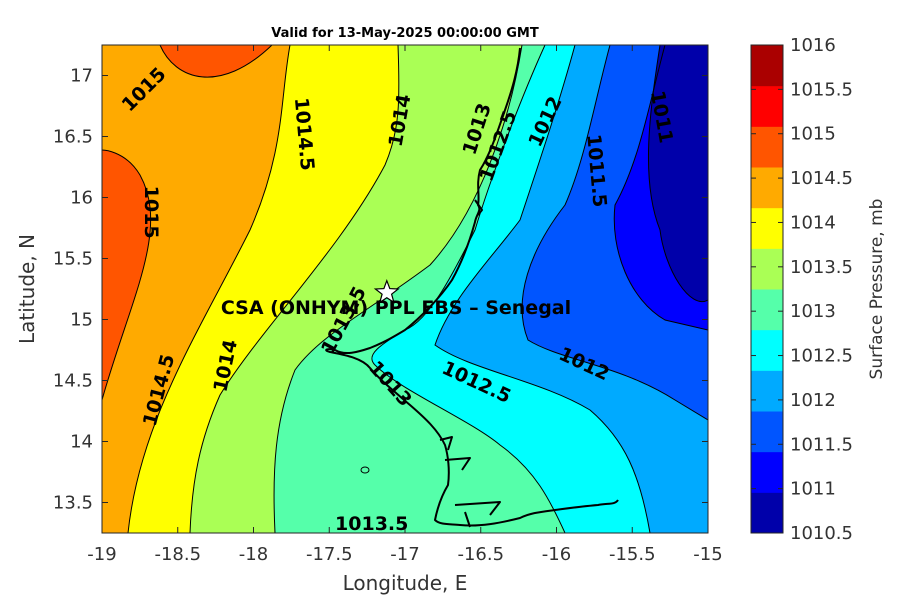 Image resolution: width=900 pixels, height=600 pixels. What do you see at coordinates (470, 363) in the screenshot?
I see `estuary-details` at bounding box center [470, 363].